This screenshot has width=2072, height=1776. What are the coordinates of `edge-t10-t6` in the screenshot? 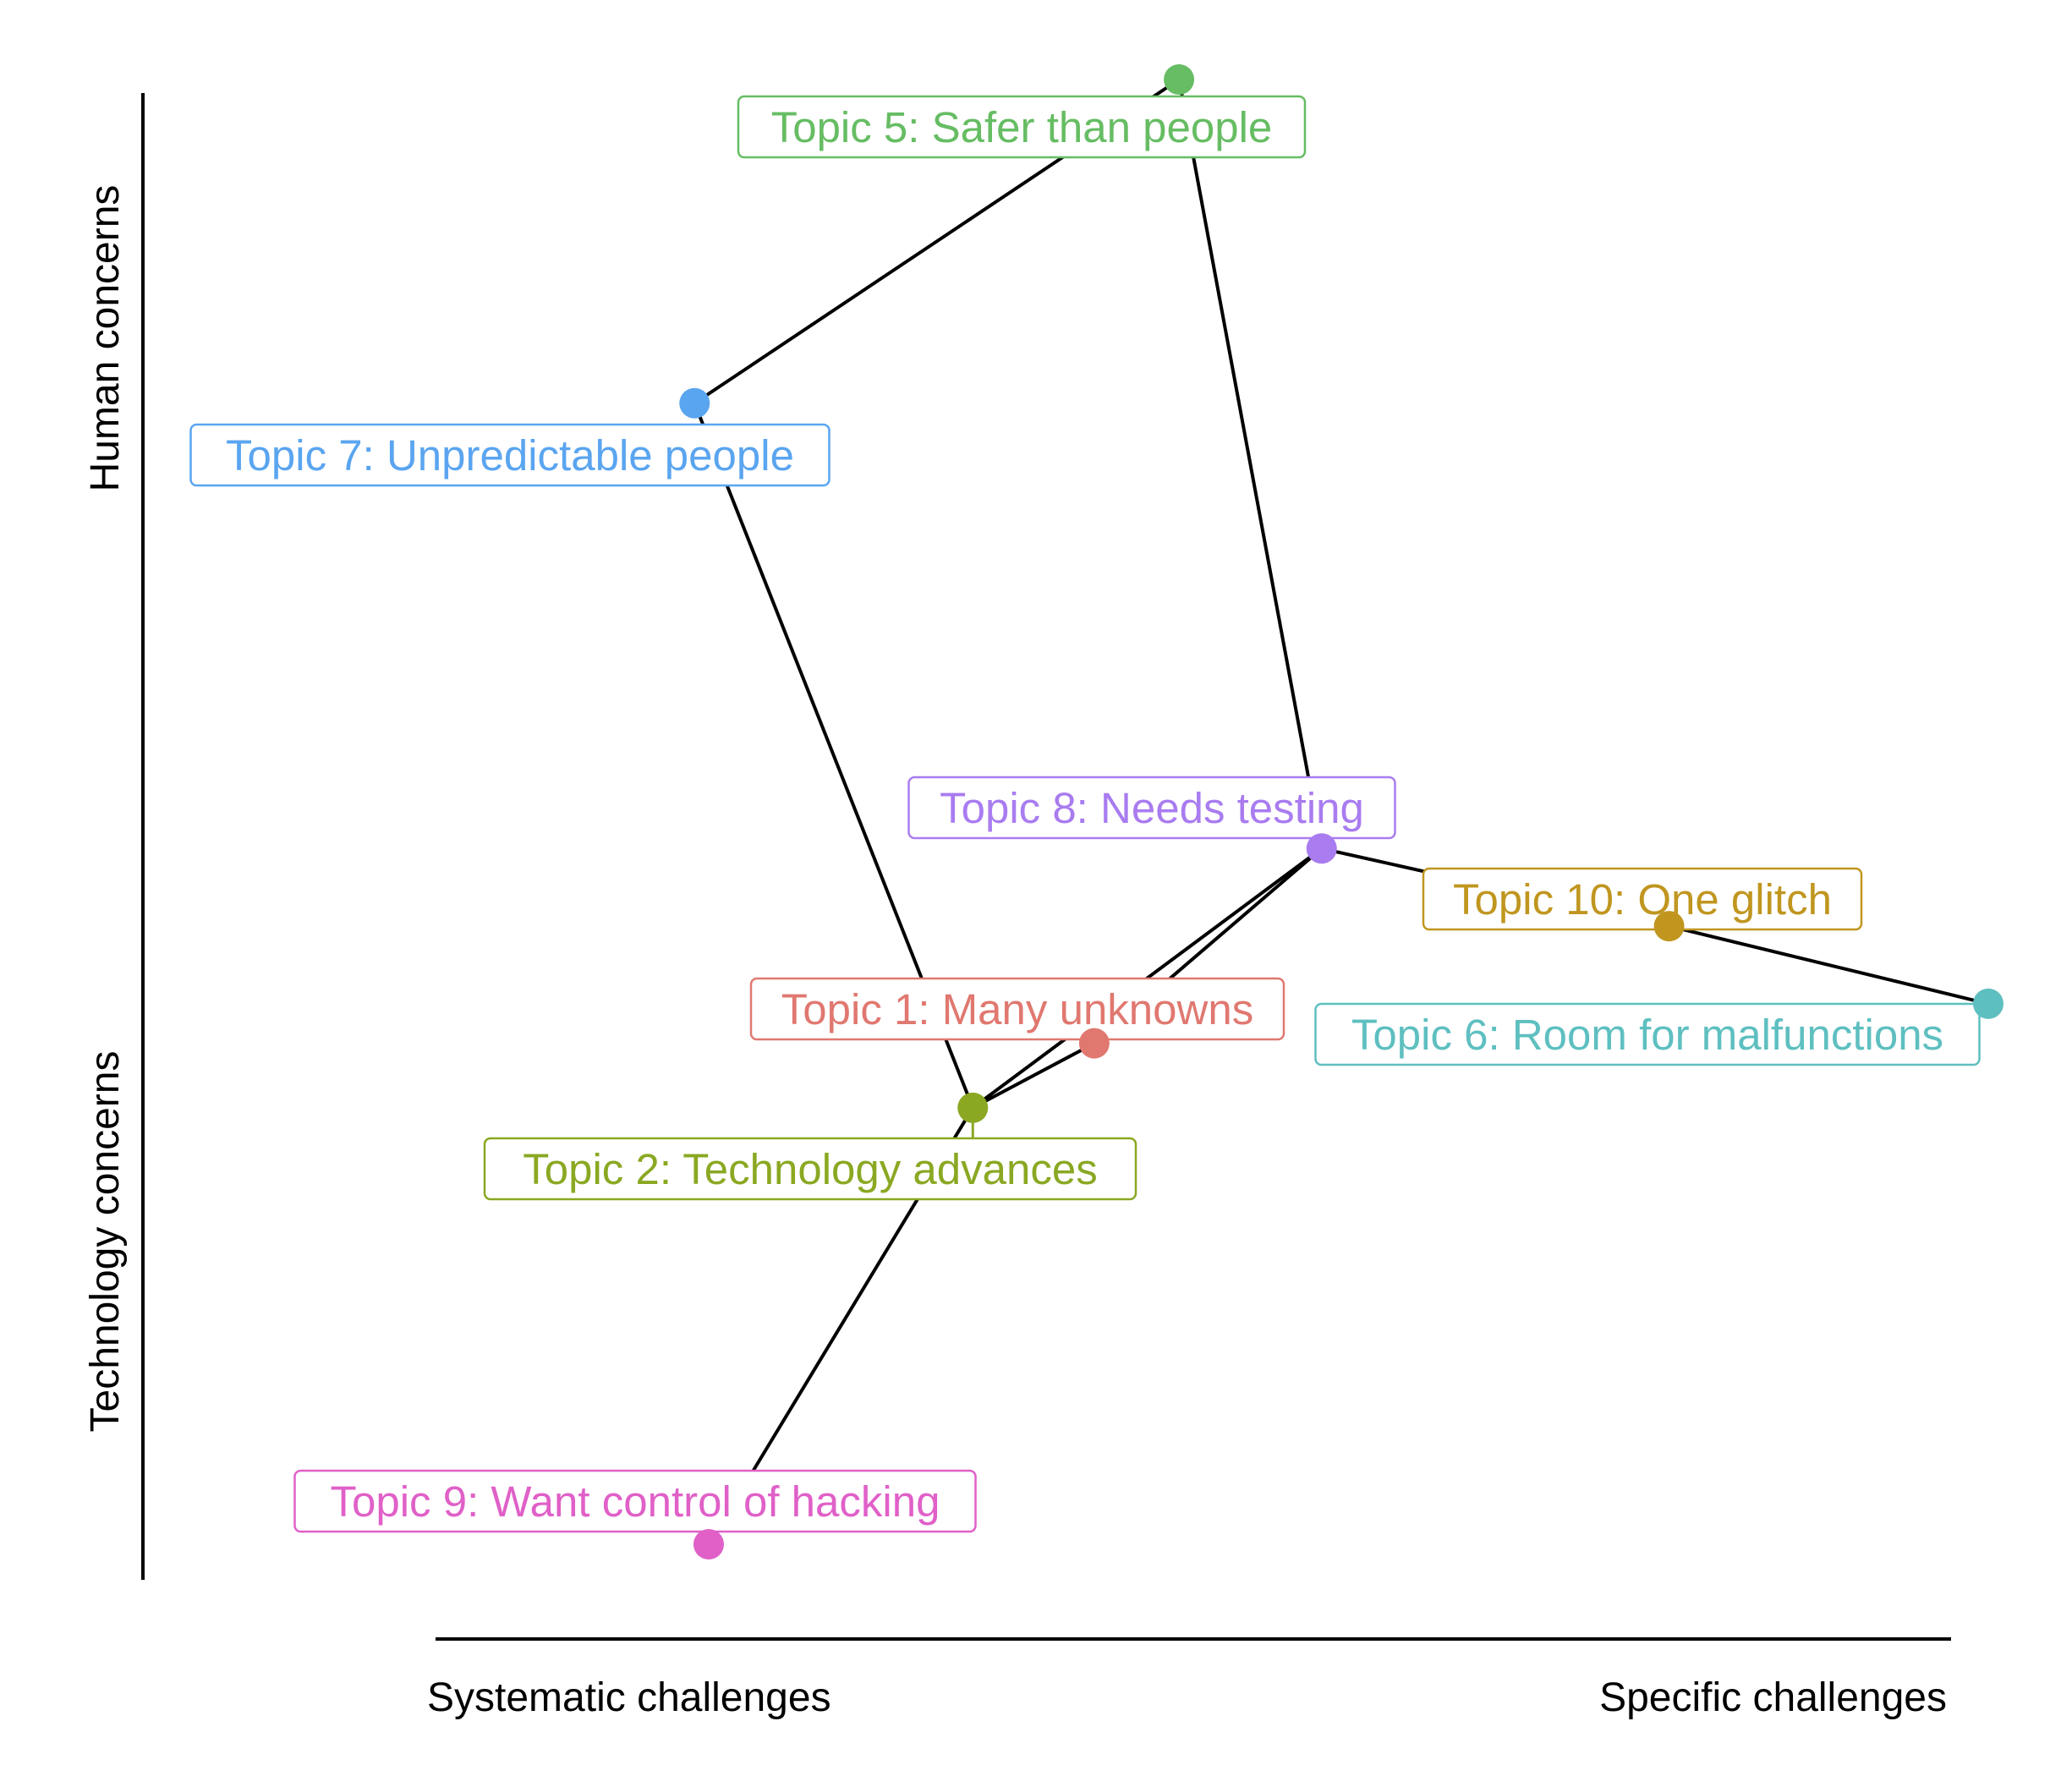 It's located at (1829, 965).